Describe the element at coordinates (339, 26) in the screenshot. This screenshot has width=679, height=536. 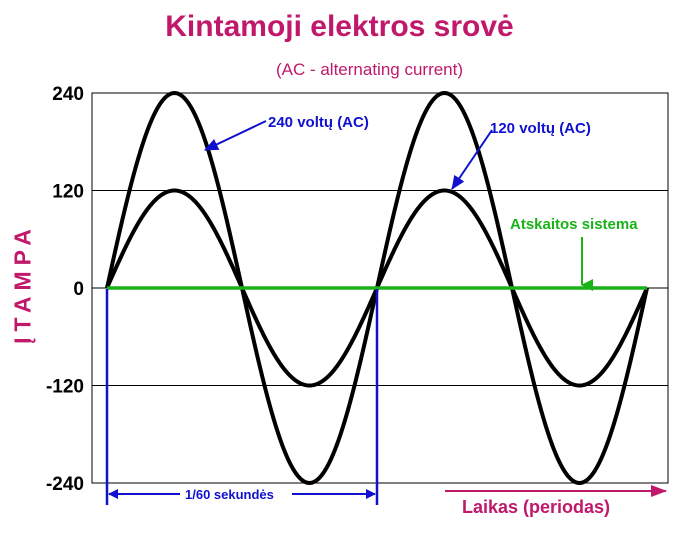
I see `chart-title: Kintamoji elektros srovė` at that location.